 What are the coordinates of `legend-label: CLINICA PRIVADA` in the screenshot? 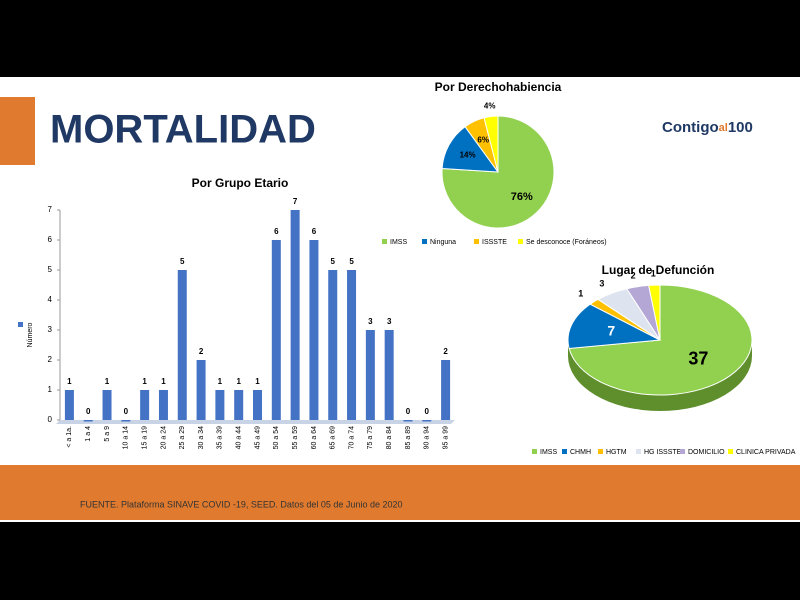 It's located at (766, 452).